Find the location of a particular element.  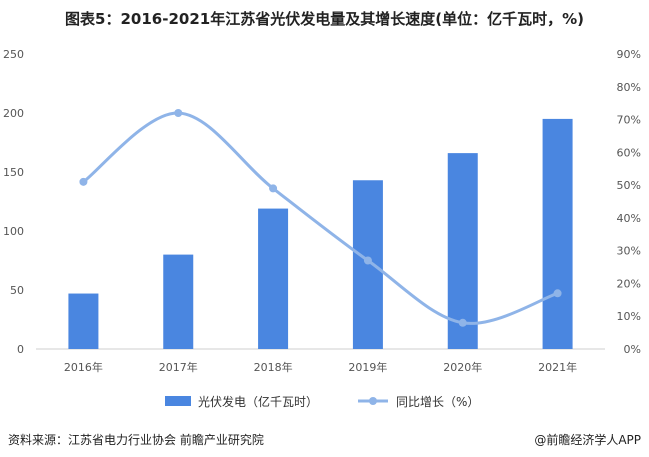

source-note: 资料来源：江苏省电力行业协会 前瞻产业研究院 is located at coordinates (136, 440).